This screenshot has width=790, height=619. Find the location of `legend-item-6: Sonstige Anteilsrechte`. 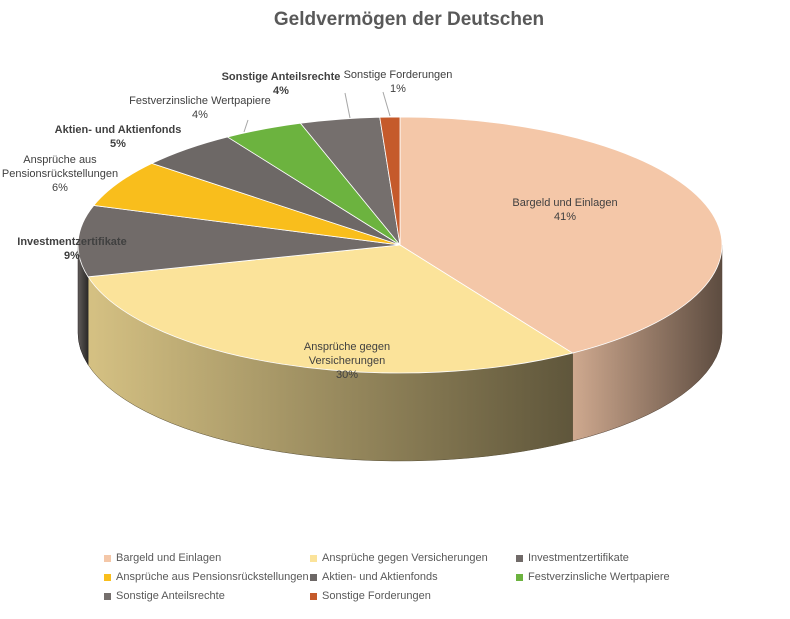

legend-item-6: Sonstige Anteilsrechte is located at coordinates (207, 596).